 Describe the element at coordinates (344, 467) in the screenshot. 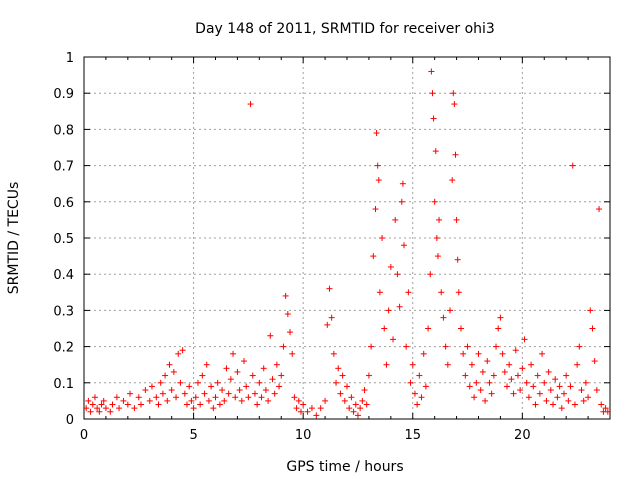

I see `x-axis-label: GPS time / hours` at that location.